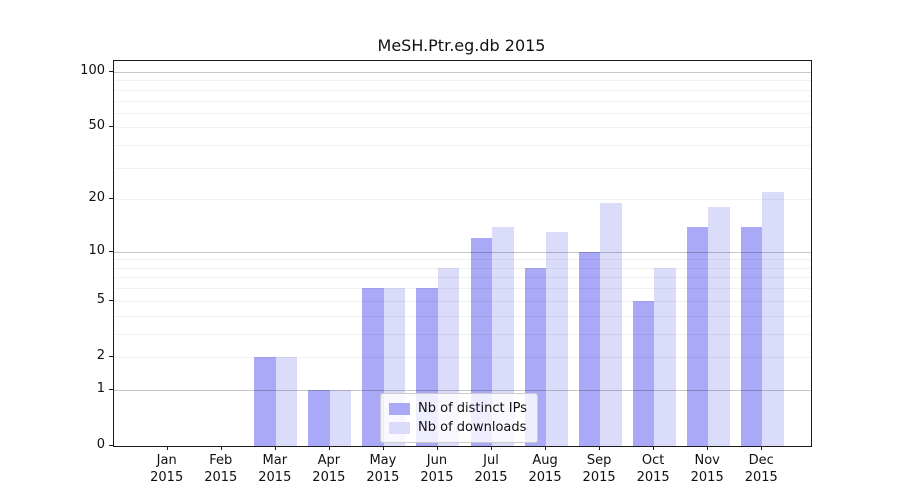  Describe the element at coordinates (665, 356) in the screenshot. I see `bar-downloads-oct` at that location.